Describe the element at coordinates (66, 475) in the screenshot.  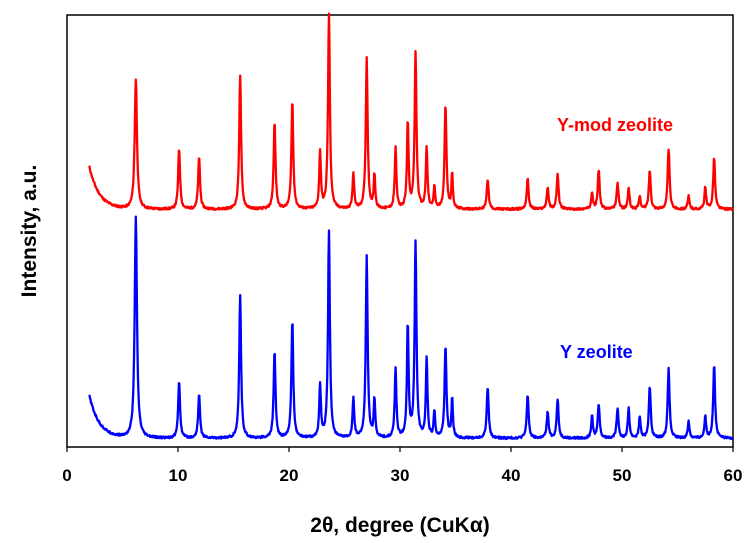
I see `x-tick-label: 0` at that location.